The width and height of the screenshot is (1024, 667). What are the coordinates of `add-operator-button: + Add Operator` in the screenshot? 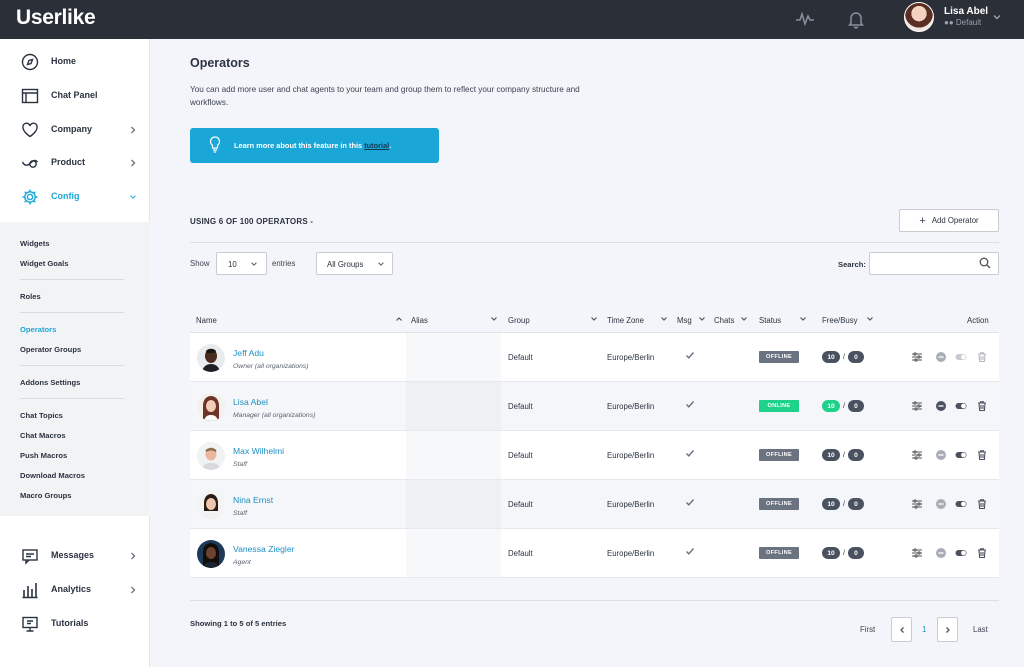 It's located at (949, 220).